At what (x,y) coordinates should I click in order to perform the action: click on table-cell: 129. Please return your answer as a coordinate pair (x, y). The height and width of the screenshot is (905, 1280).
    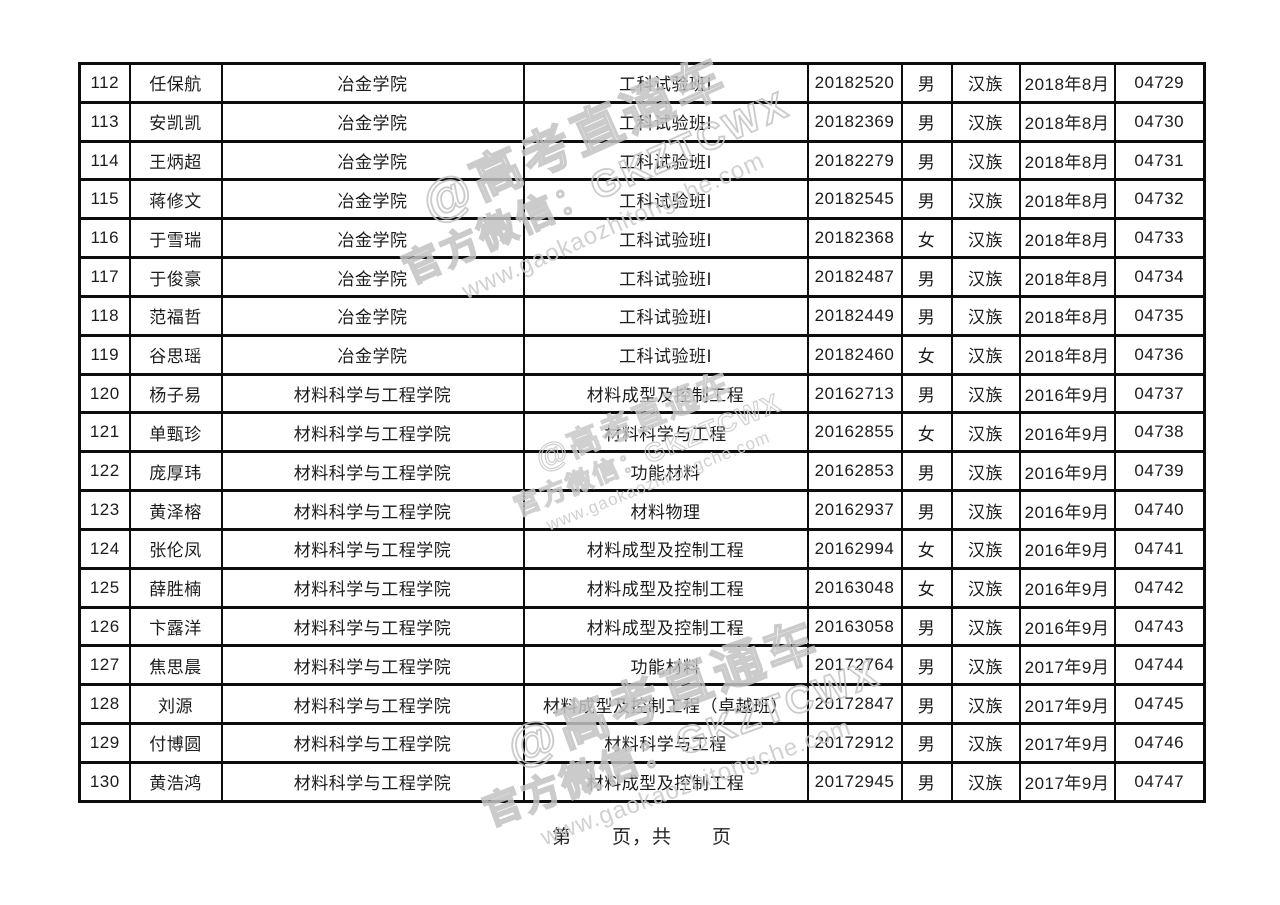
    Looking at the image, I should click on (104, 743).